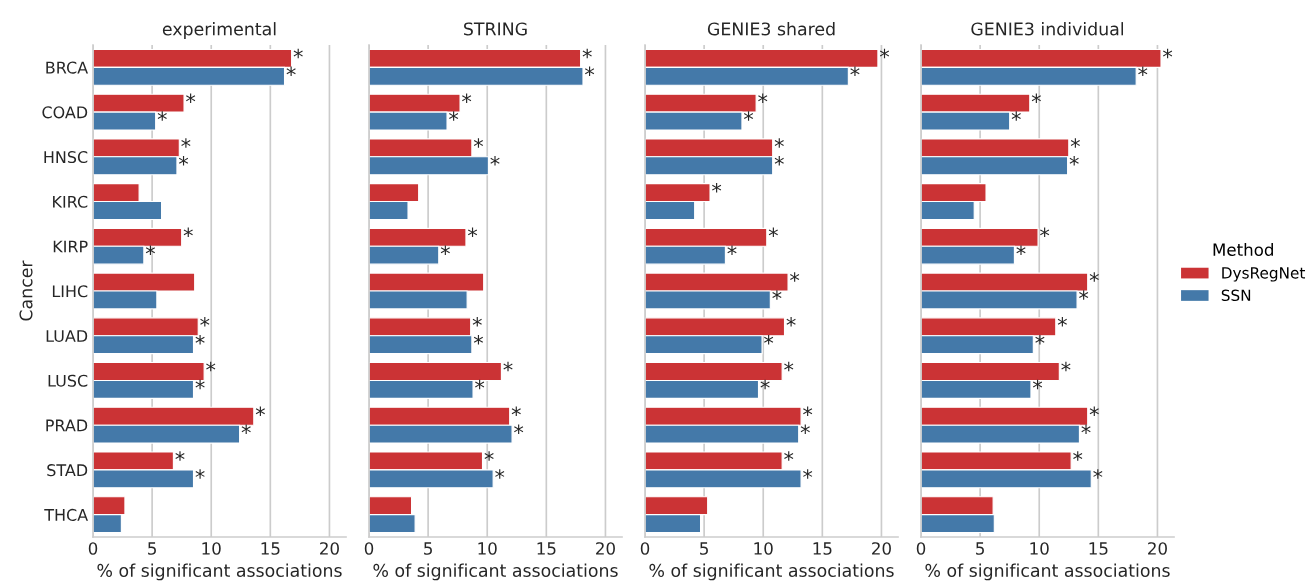  I want to click on y-tick-label: KIRC, so click(70, 201).